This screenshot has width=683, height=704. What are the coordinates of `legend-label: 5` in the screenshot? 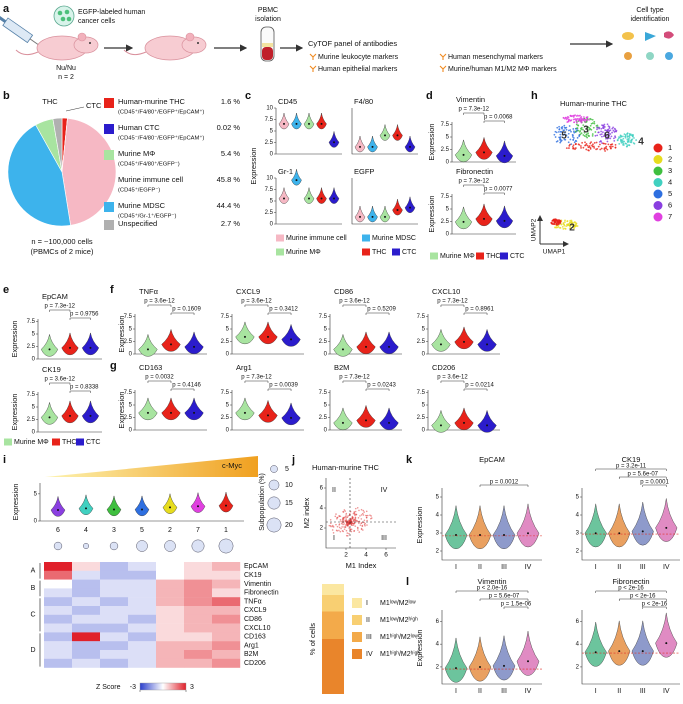 It's located at (670, 193).